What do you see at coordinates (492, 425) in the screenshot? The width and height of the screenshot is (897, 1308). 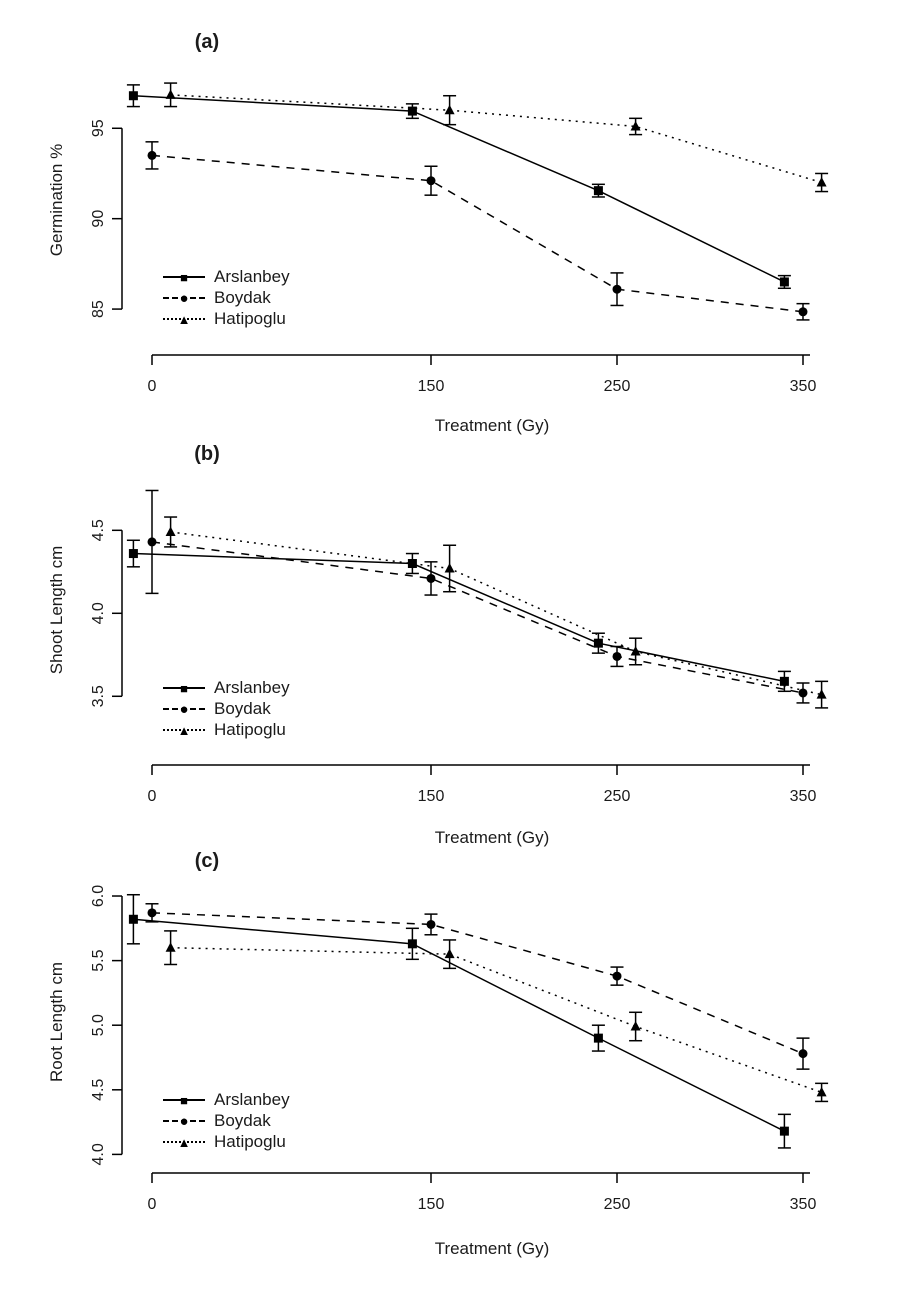 I see `panel-a-x-axis-label: Treatment (Gy)` at bounding box center [492, 425].